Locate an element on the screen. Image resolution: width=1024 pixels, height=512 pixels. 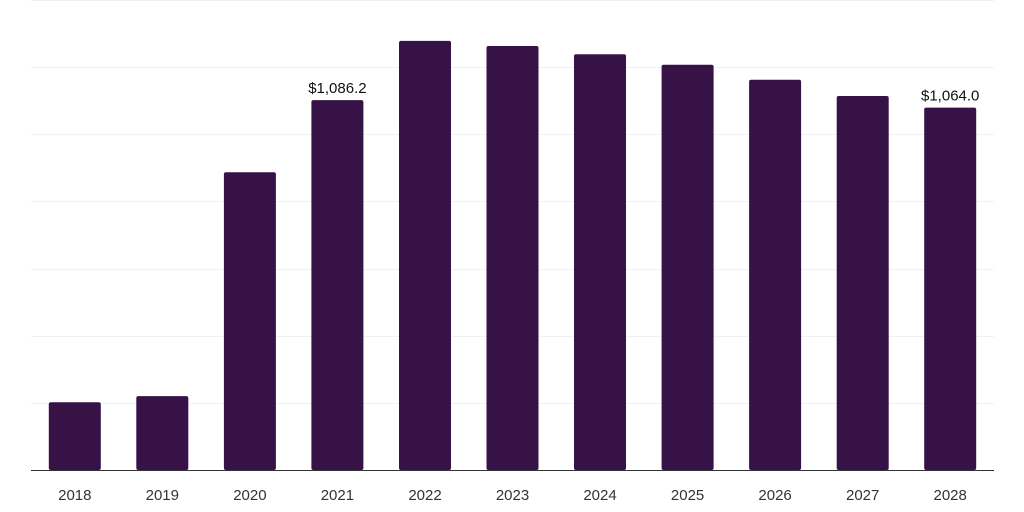
x-tick-label: 2020 is located at coordinates (249, 495).